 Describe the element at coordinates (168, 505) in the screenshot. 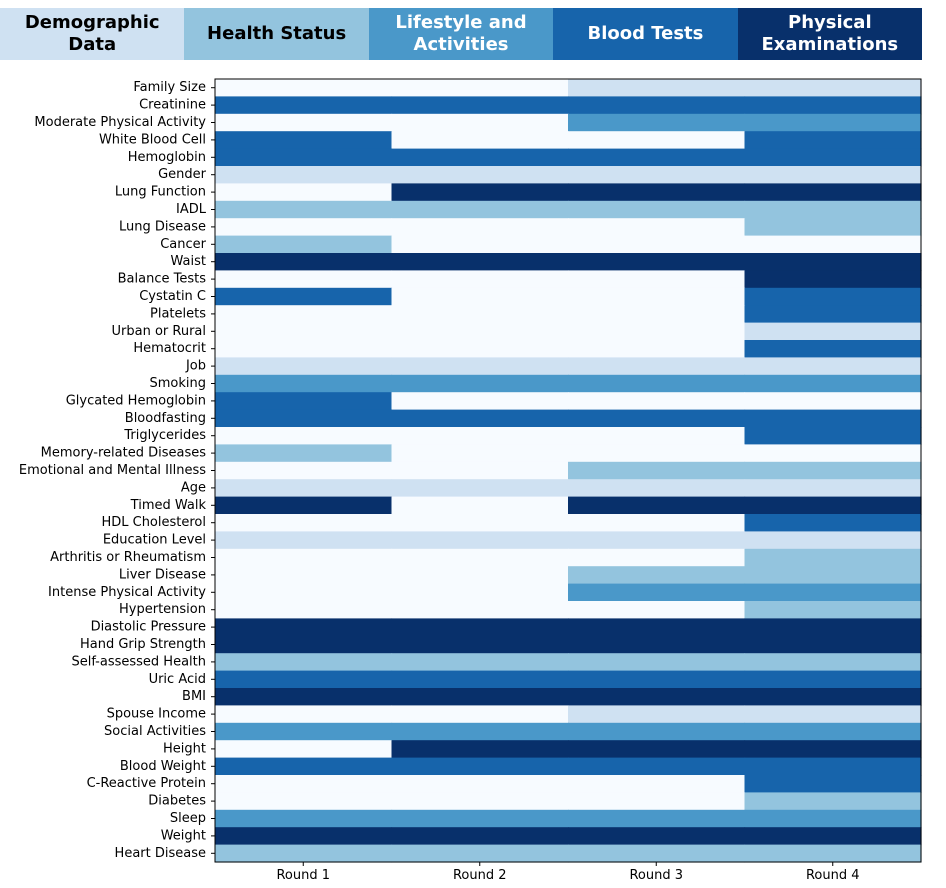

I see `row-label: Timed Walk` at that location.